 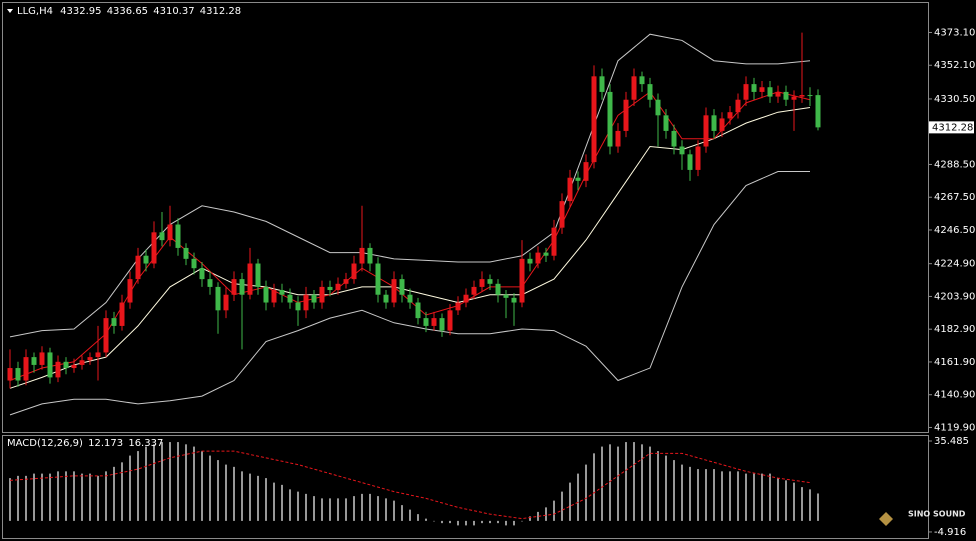 I want to click on y-tick-label: 4330.50, so click(x=954, y=99).